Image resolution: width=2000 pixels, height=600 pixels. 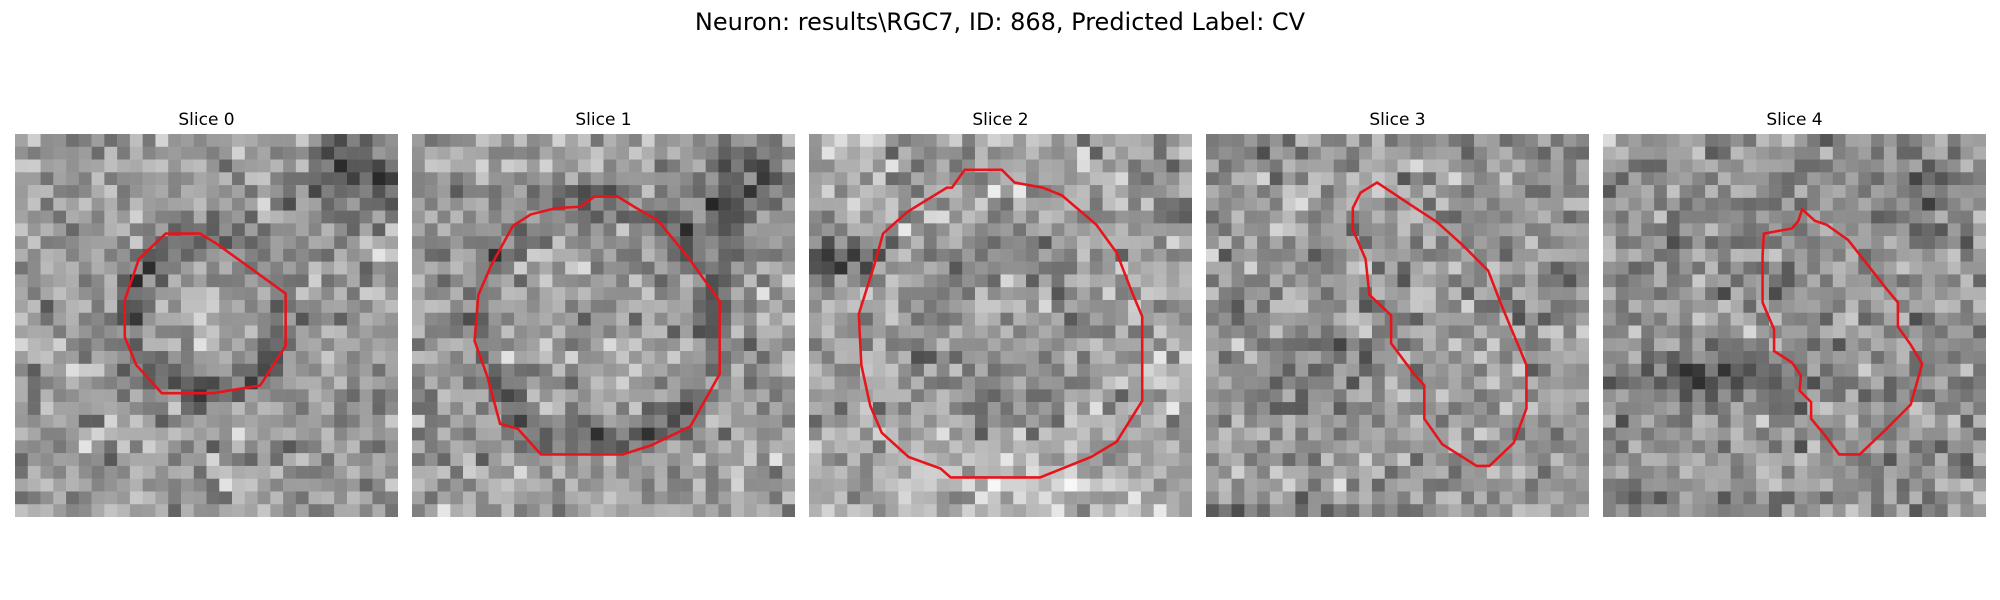 What do you see at coordinates (603, 120) in the screenshot?
I see `slice-title-1: Slice 1` at bounding box center [603, 120].